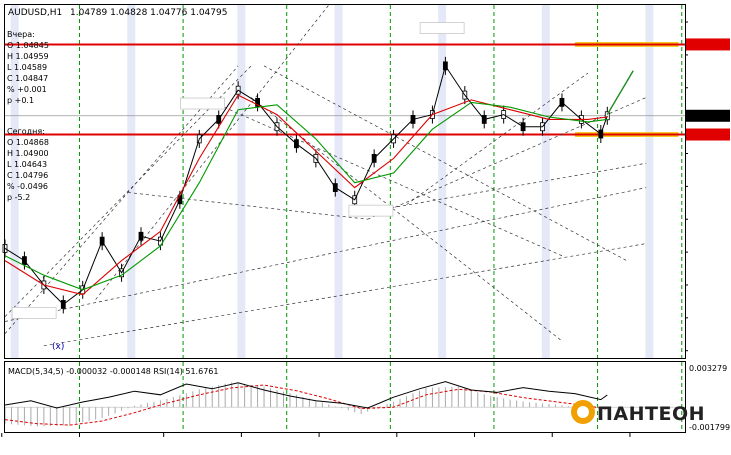  I want to click on indicator-panel-frame, so click(345, 397).